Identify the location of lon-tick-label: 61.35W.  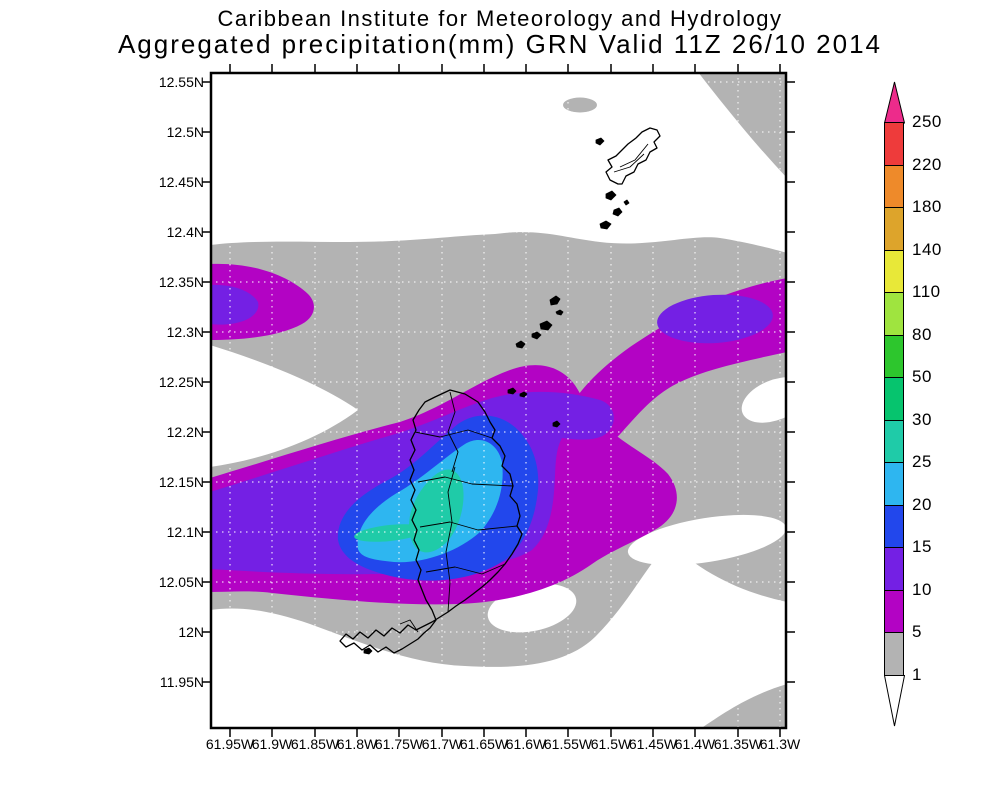
(738, 744).